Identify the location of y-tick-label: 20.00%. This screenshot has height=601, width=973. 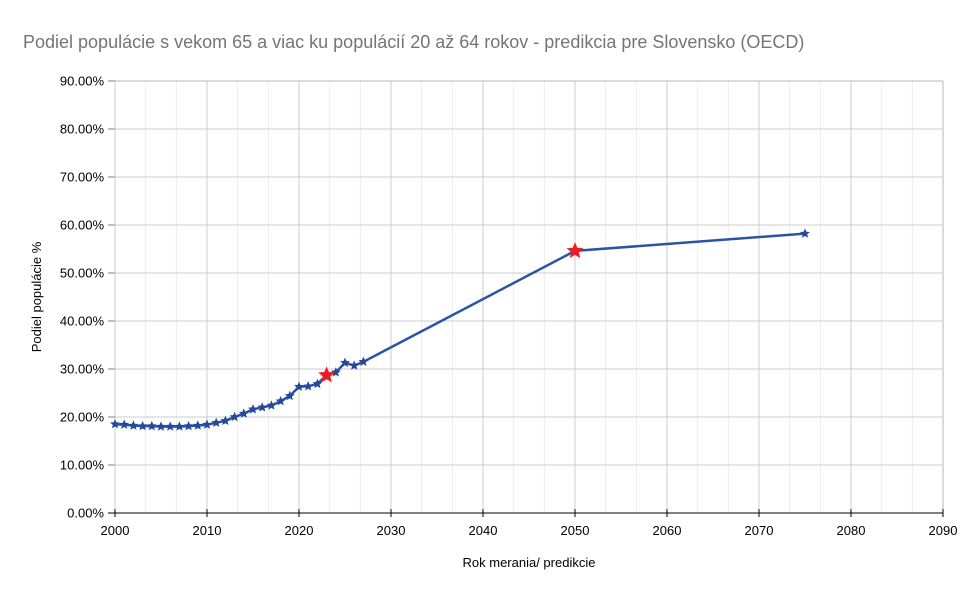
(82, 417).